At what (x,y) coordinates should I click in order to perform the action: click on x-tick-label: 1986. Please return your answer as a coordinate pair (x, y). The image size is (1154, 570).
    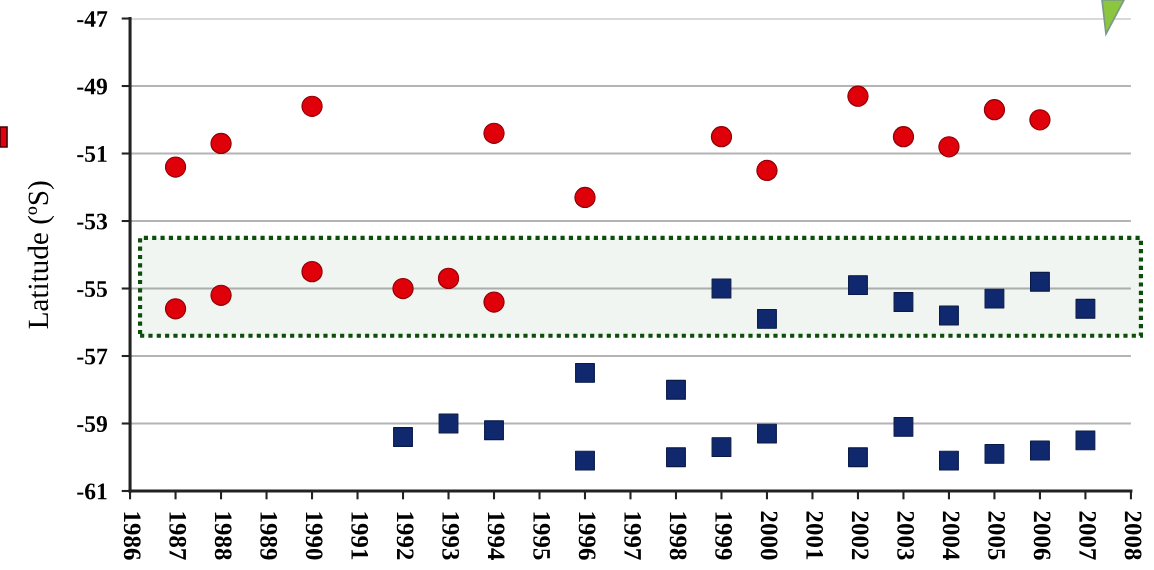
    Looking at the image, I should click on (132, 536).